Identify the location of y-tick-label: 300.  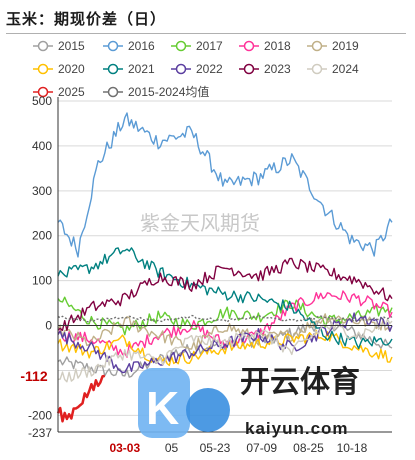
(42, 191).